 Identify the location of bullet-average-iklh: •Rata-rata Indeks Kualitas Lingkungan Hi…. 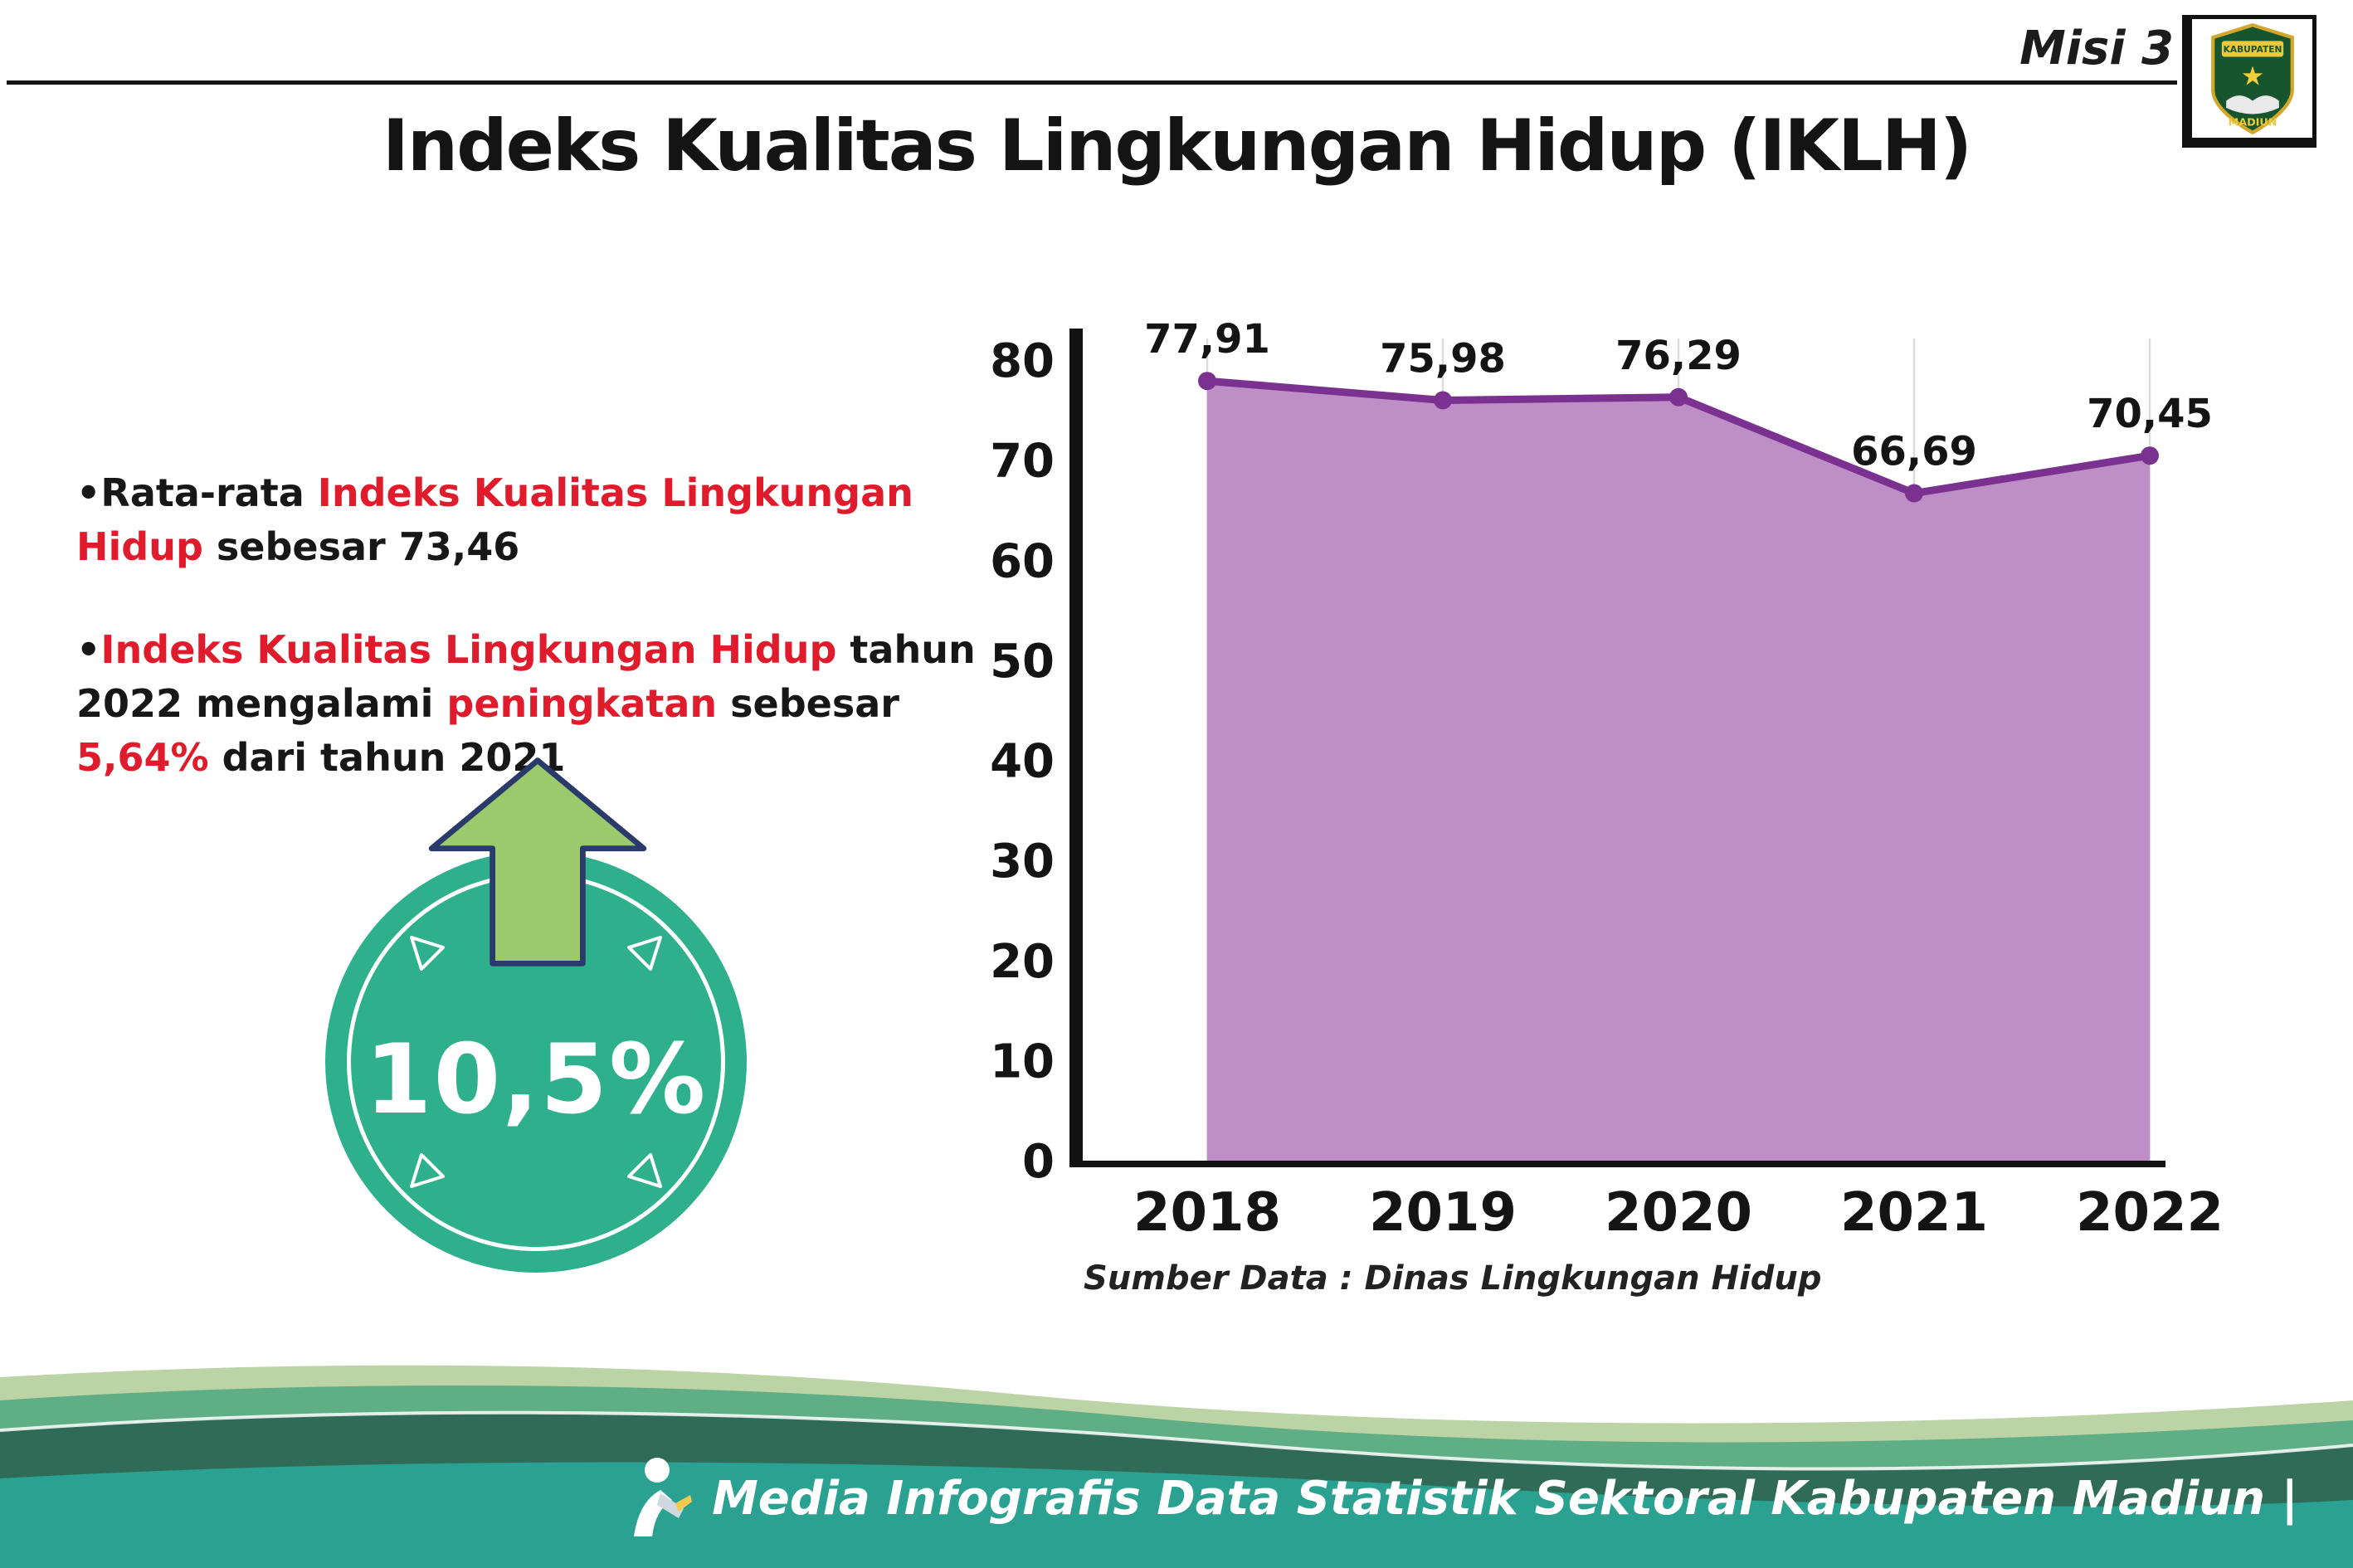
(545, 520).